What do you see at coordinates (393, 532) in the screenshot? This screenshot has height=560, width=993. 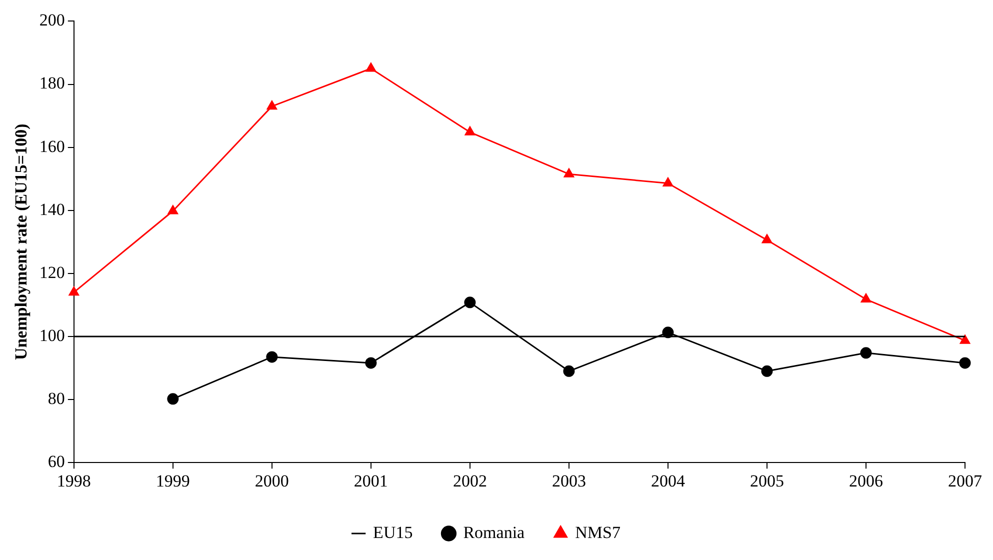 I see `legend-label: EU15` at bounding box center [393, 532].